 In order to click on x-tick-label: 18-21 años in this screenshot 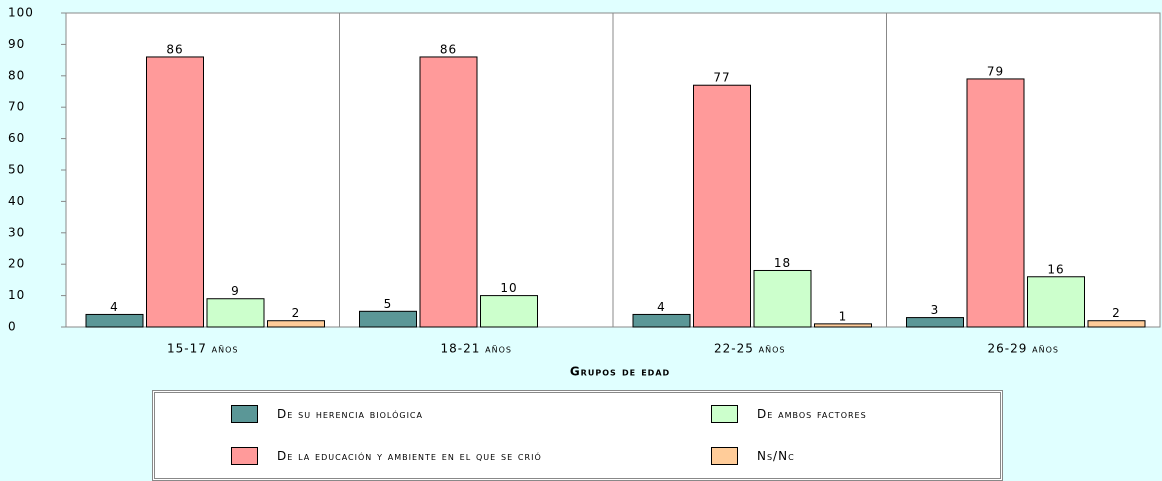, I will do `click(476, 349)`.